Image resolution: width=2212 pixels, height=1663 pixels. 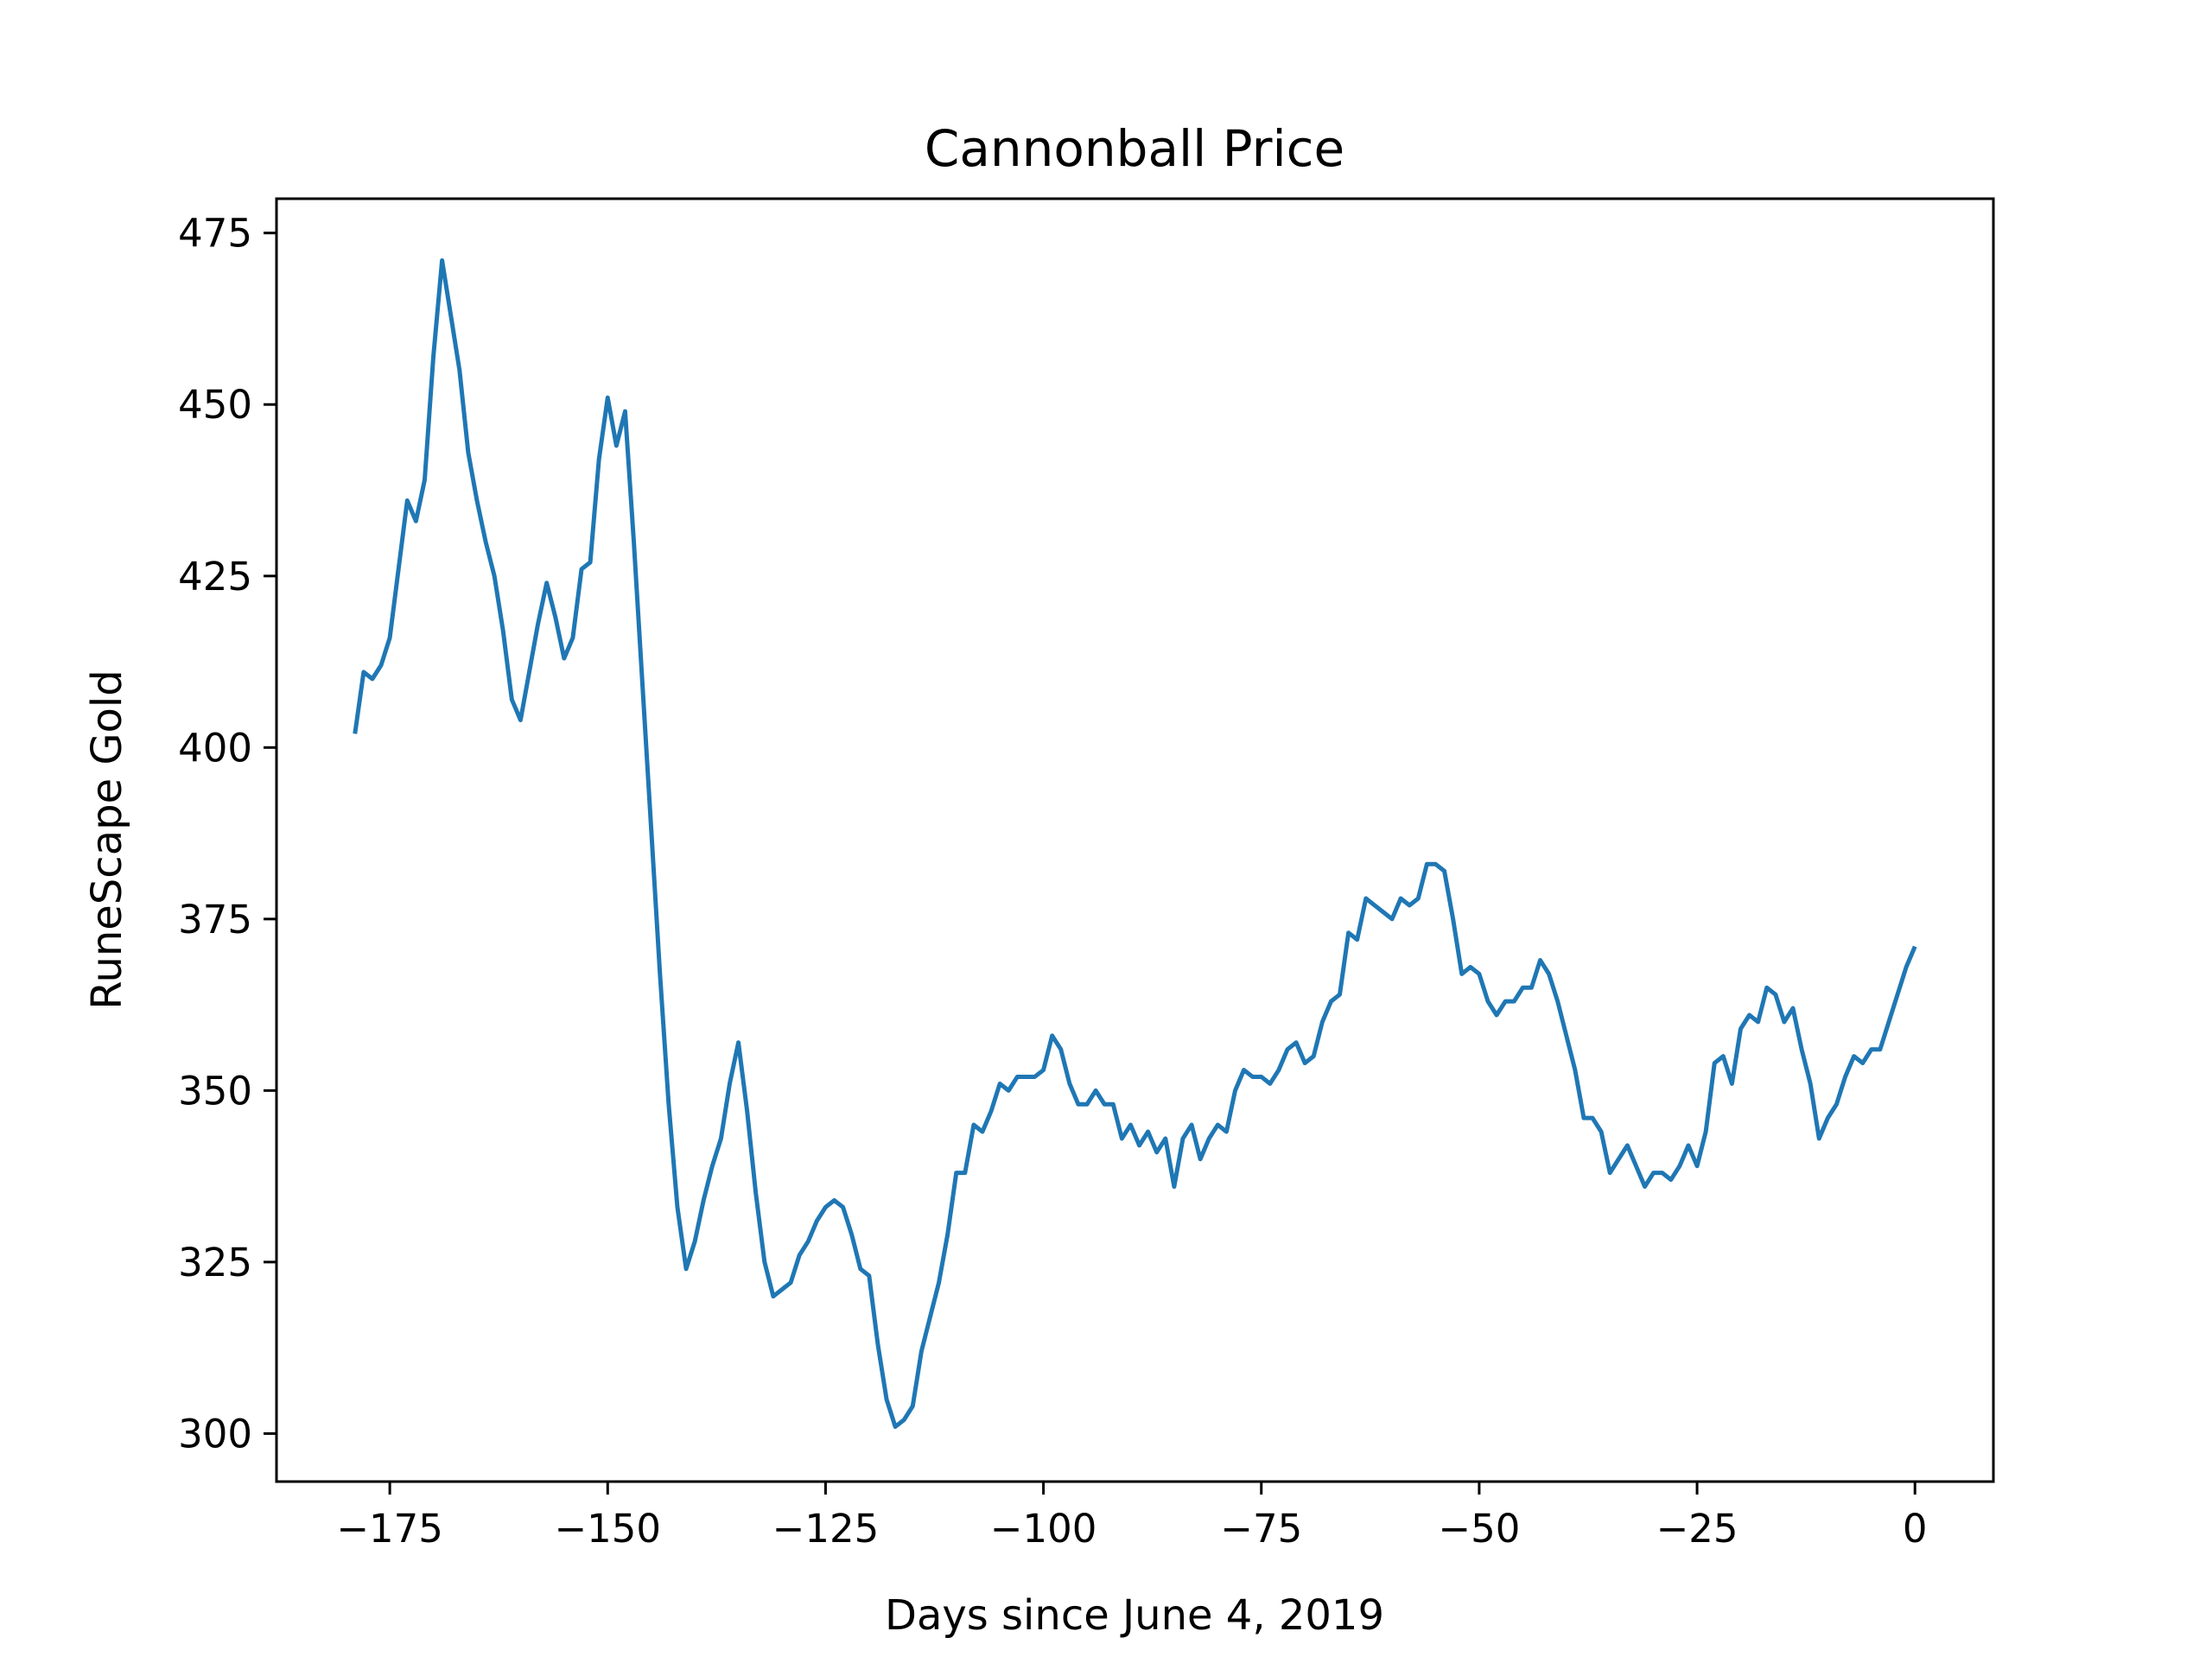 What do you see at coordinates (215, 1434) in the screenshot?
I see `y-tick-label: 300` at bounding box center [215, 1434].